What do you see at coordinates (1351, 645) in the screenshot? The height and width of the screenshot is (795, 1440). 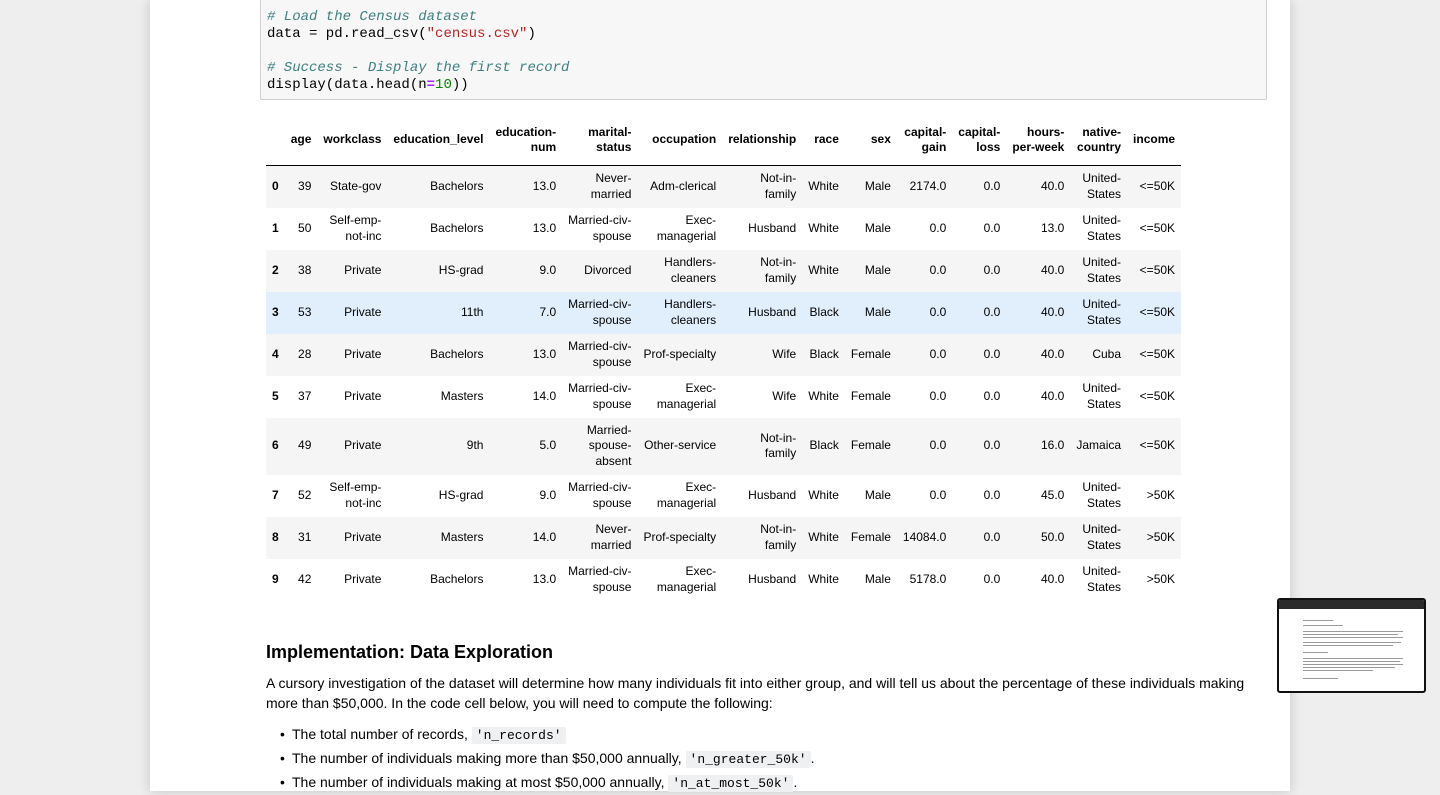 I see `page-minimap-thumbnail` at bounding box center [1351, 645].